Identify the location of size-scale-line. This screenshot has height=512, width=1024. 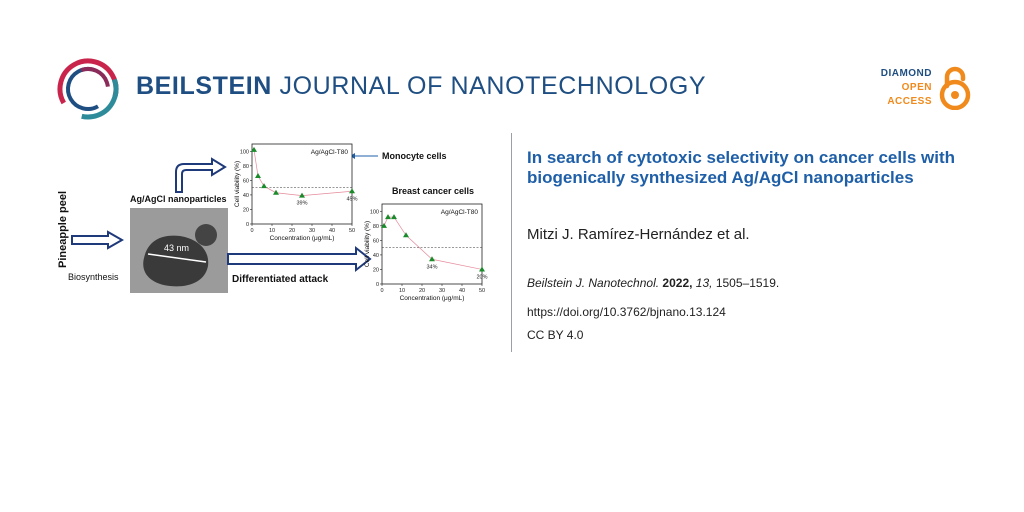
(177, 258).